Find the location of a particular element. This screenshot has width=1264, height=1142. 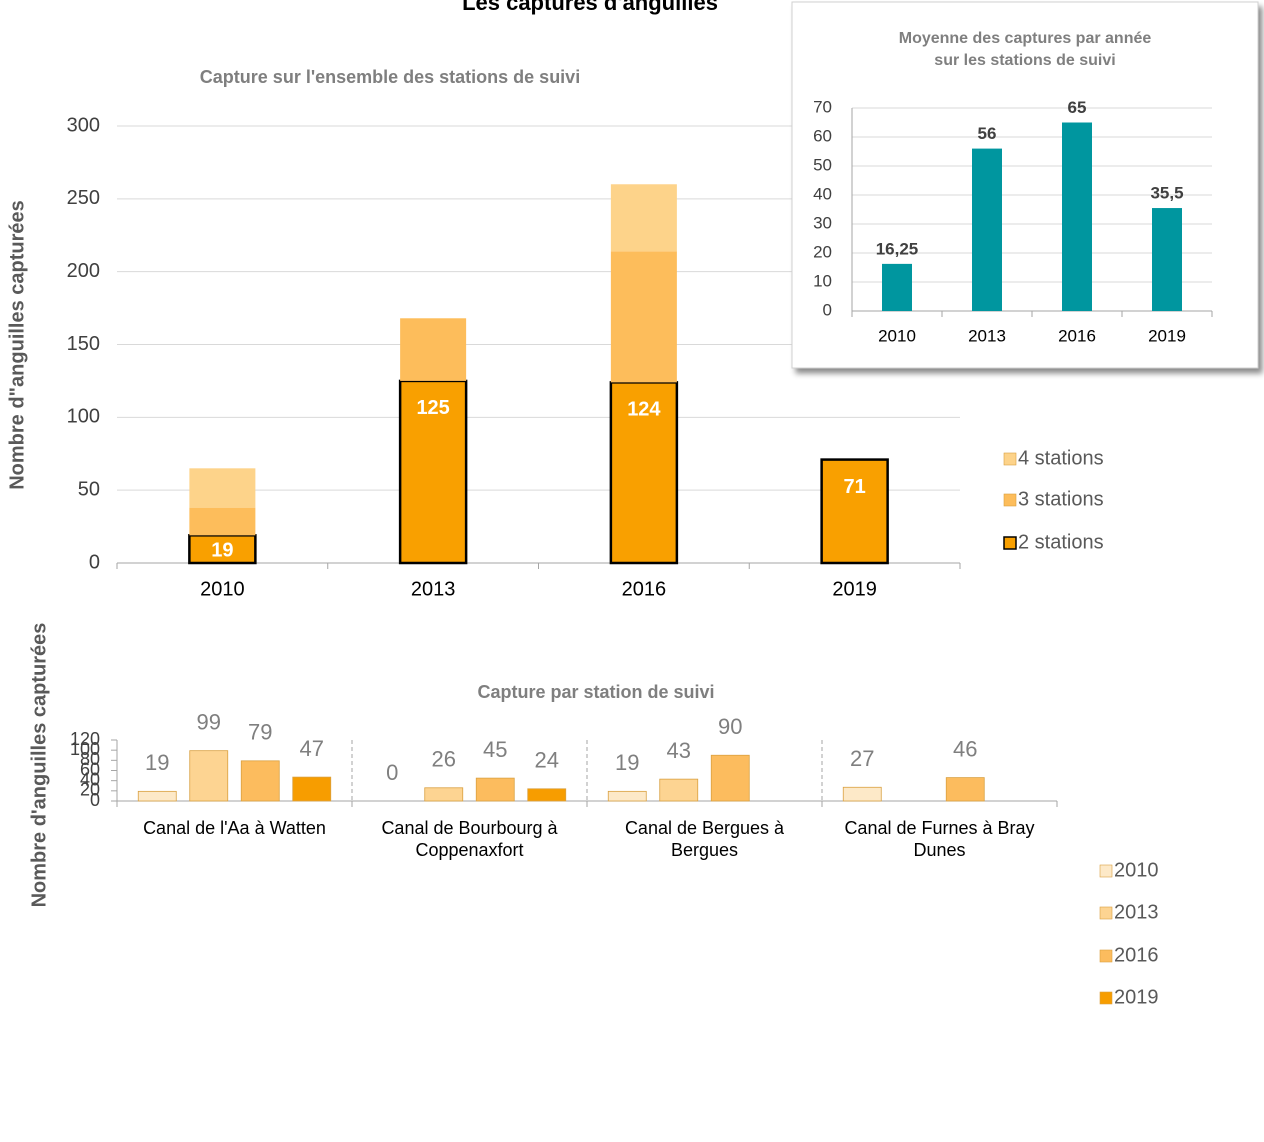

data-label: 45 is located at coordinates (495, 749).